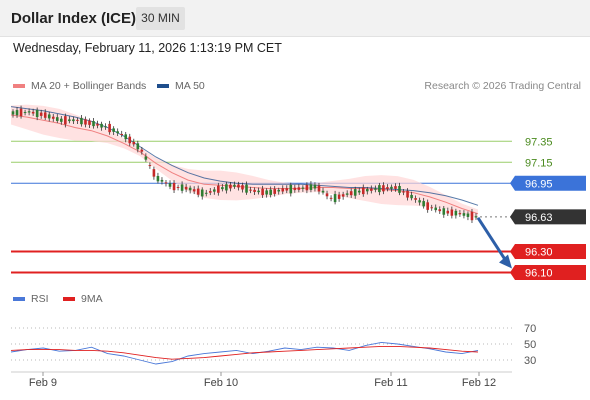  I want to click on legend-ma50-label: MA 50, so click(190, 86).